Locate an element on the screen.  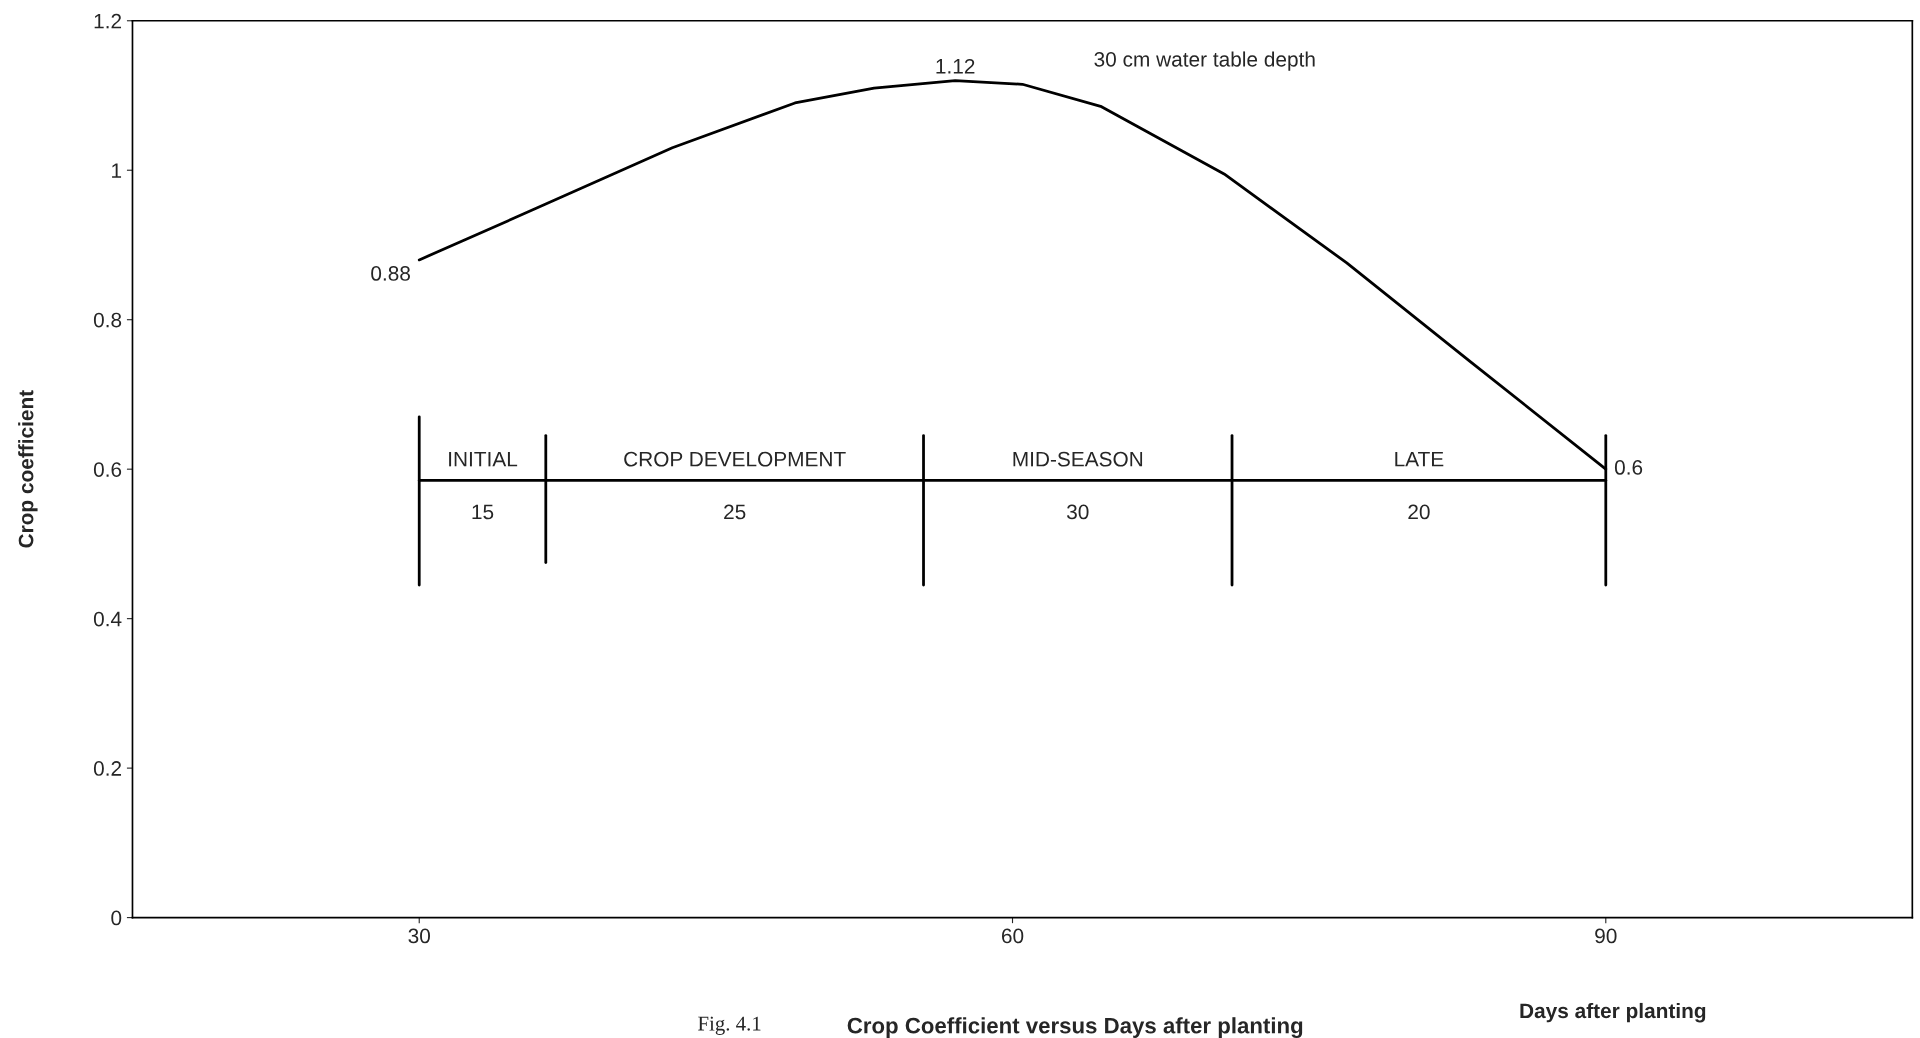
annotation: 15 is located at coordinates (483, 512).